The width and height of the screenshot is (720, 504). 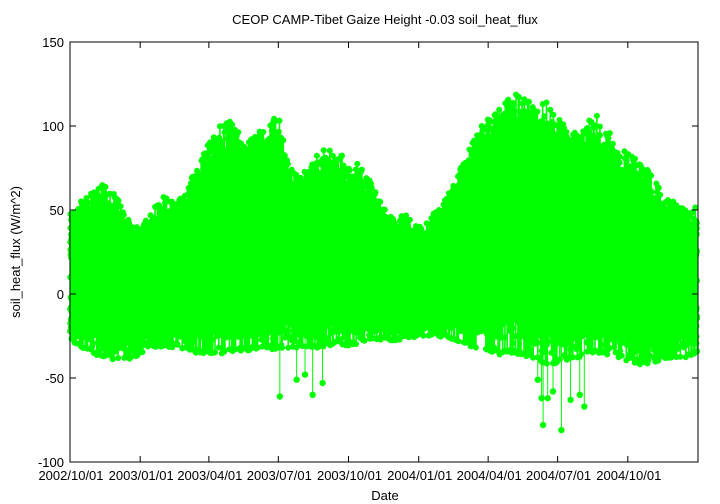 I want to click on y-axis-label: soil_heat_flux (W/m^2), so click(x=15, y=252).